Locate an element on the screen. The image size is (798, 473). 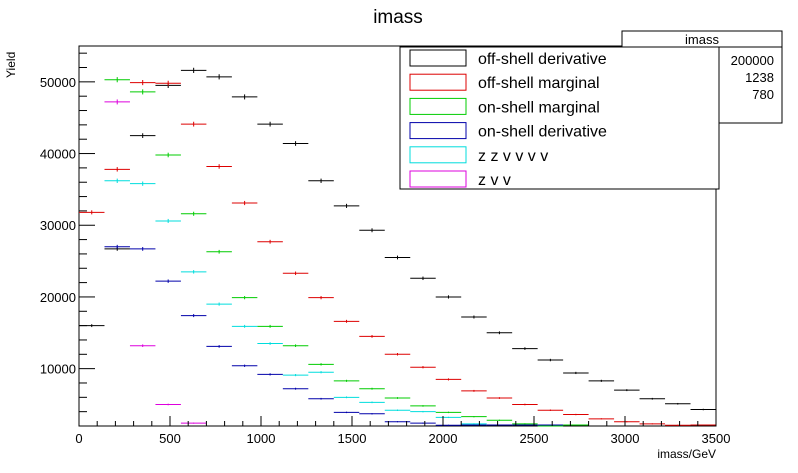
y-axis-title: Yield is located at coordinates (11, 65).